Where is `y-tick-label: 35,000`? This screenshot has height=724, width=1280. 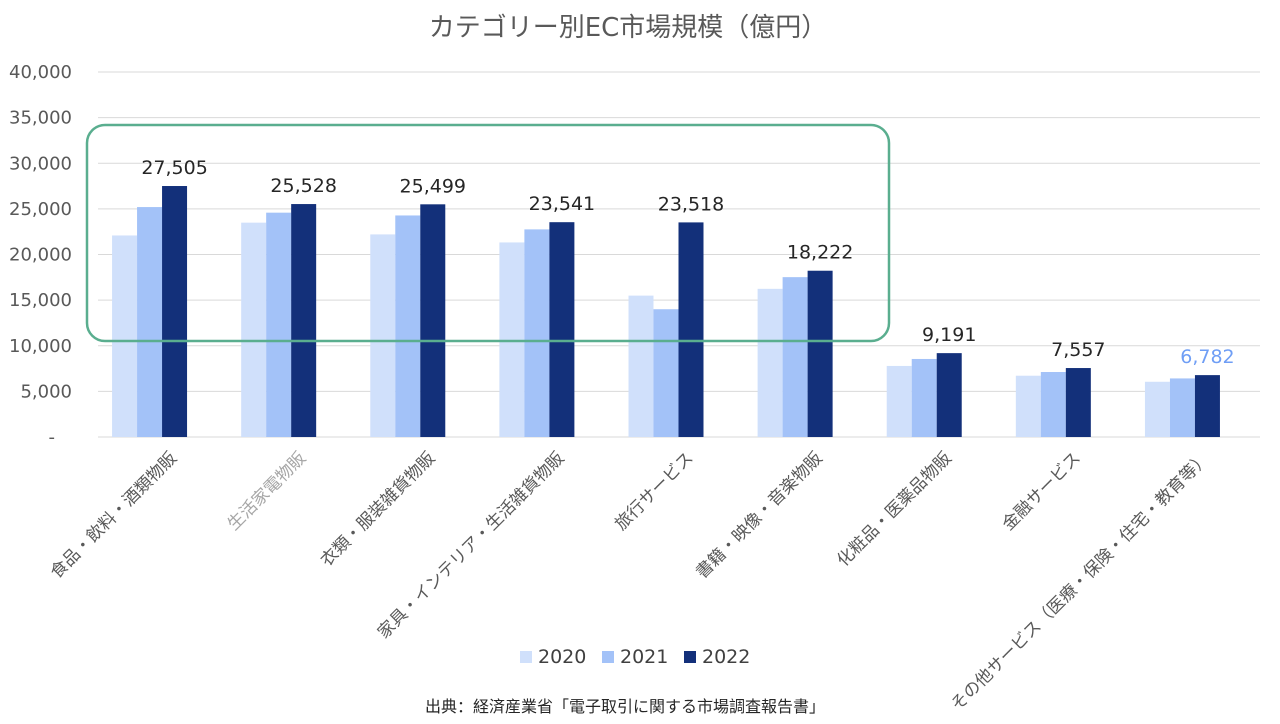
y-tick-label: 35,000 is located at coordinates (40, 118).